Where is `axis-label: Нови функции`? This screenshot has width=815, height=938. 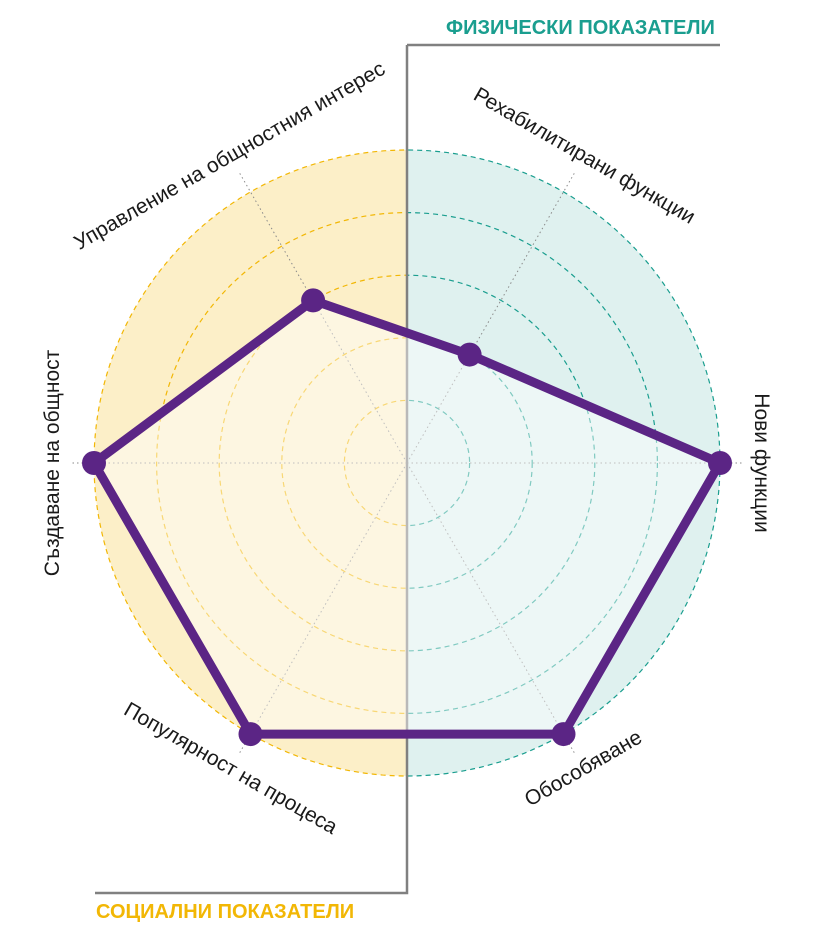
axis-label: Нови функции is located at coordinates (761, 462).